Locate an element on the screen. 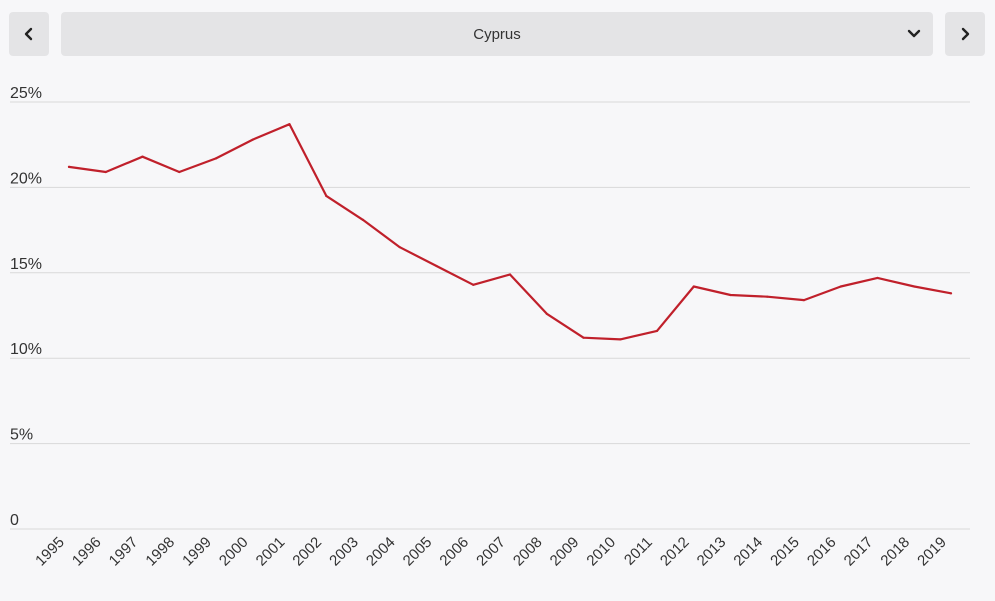  y-tick-label: 10% is located at coordinates (26, 349).